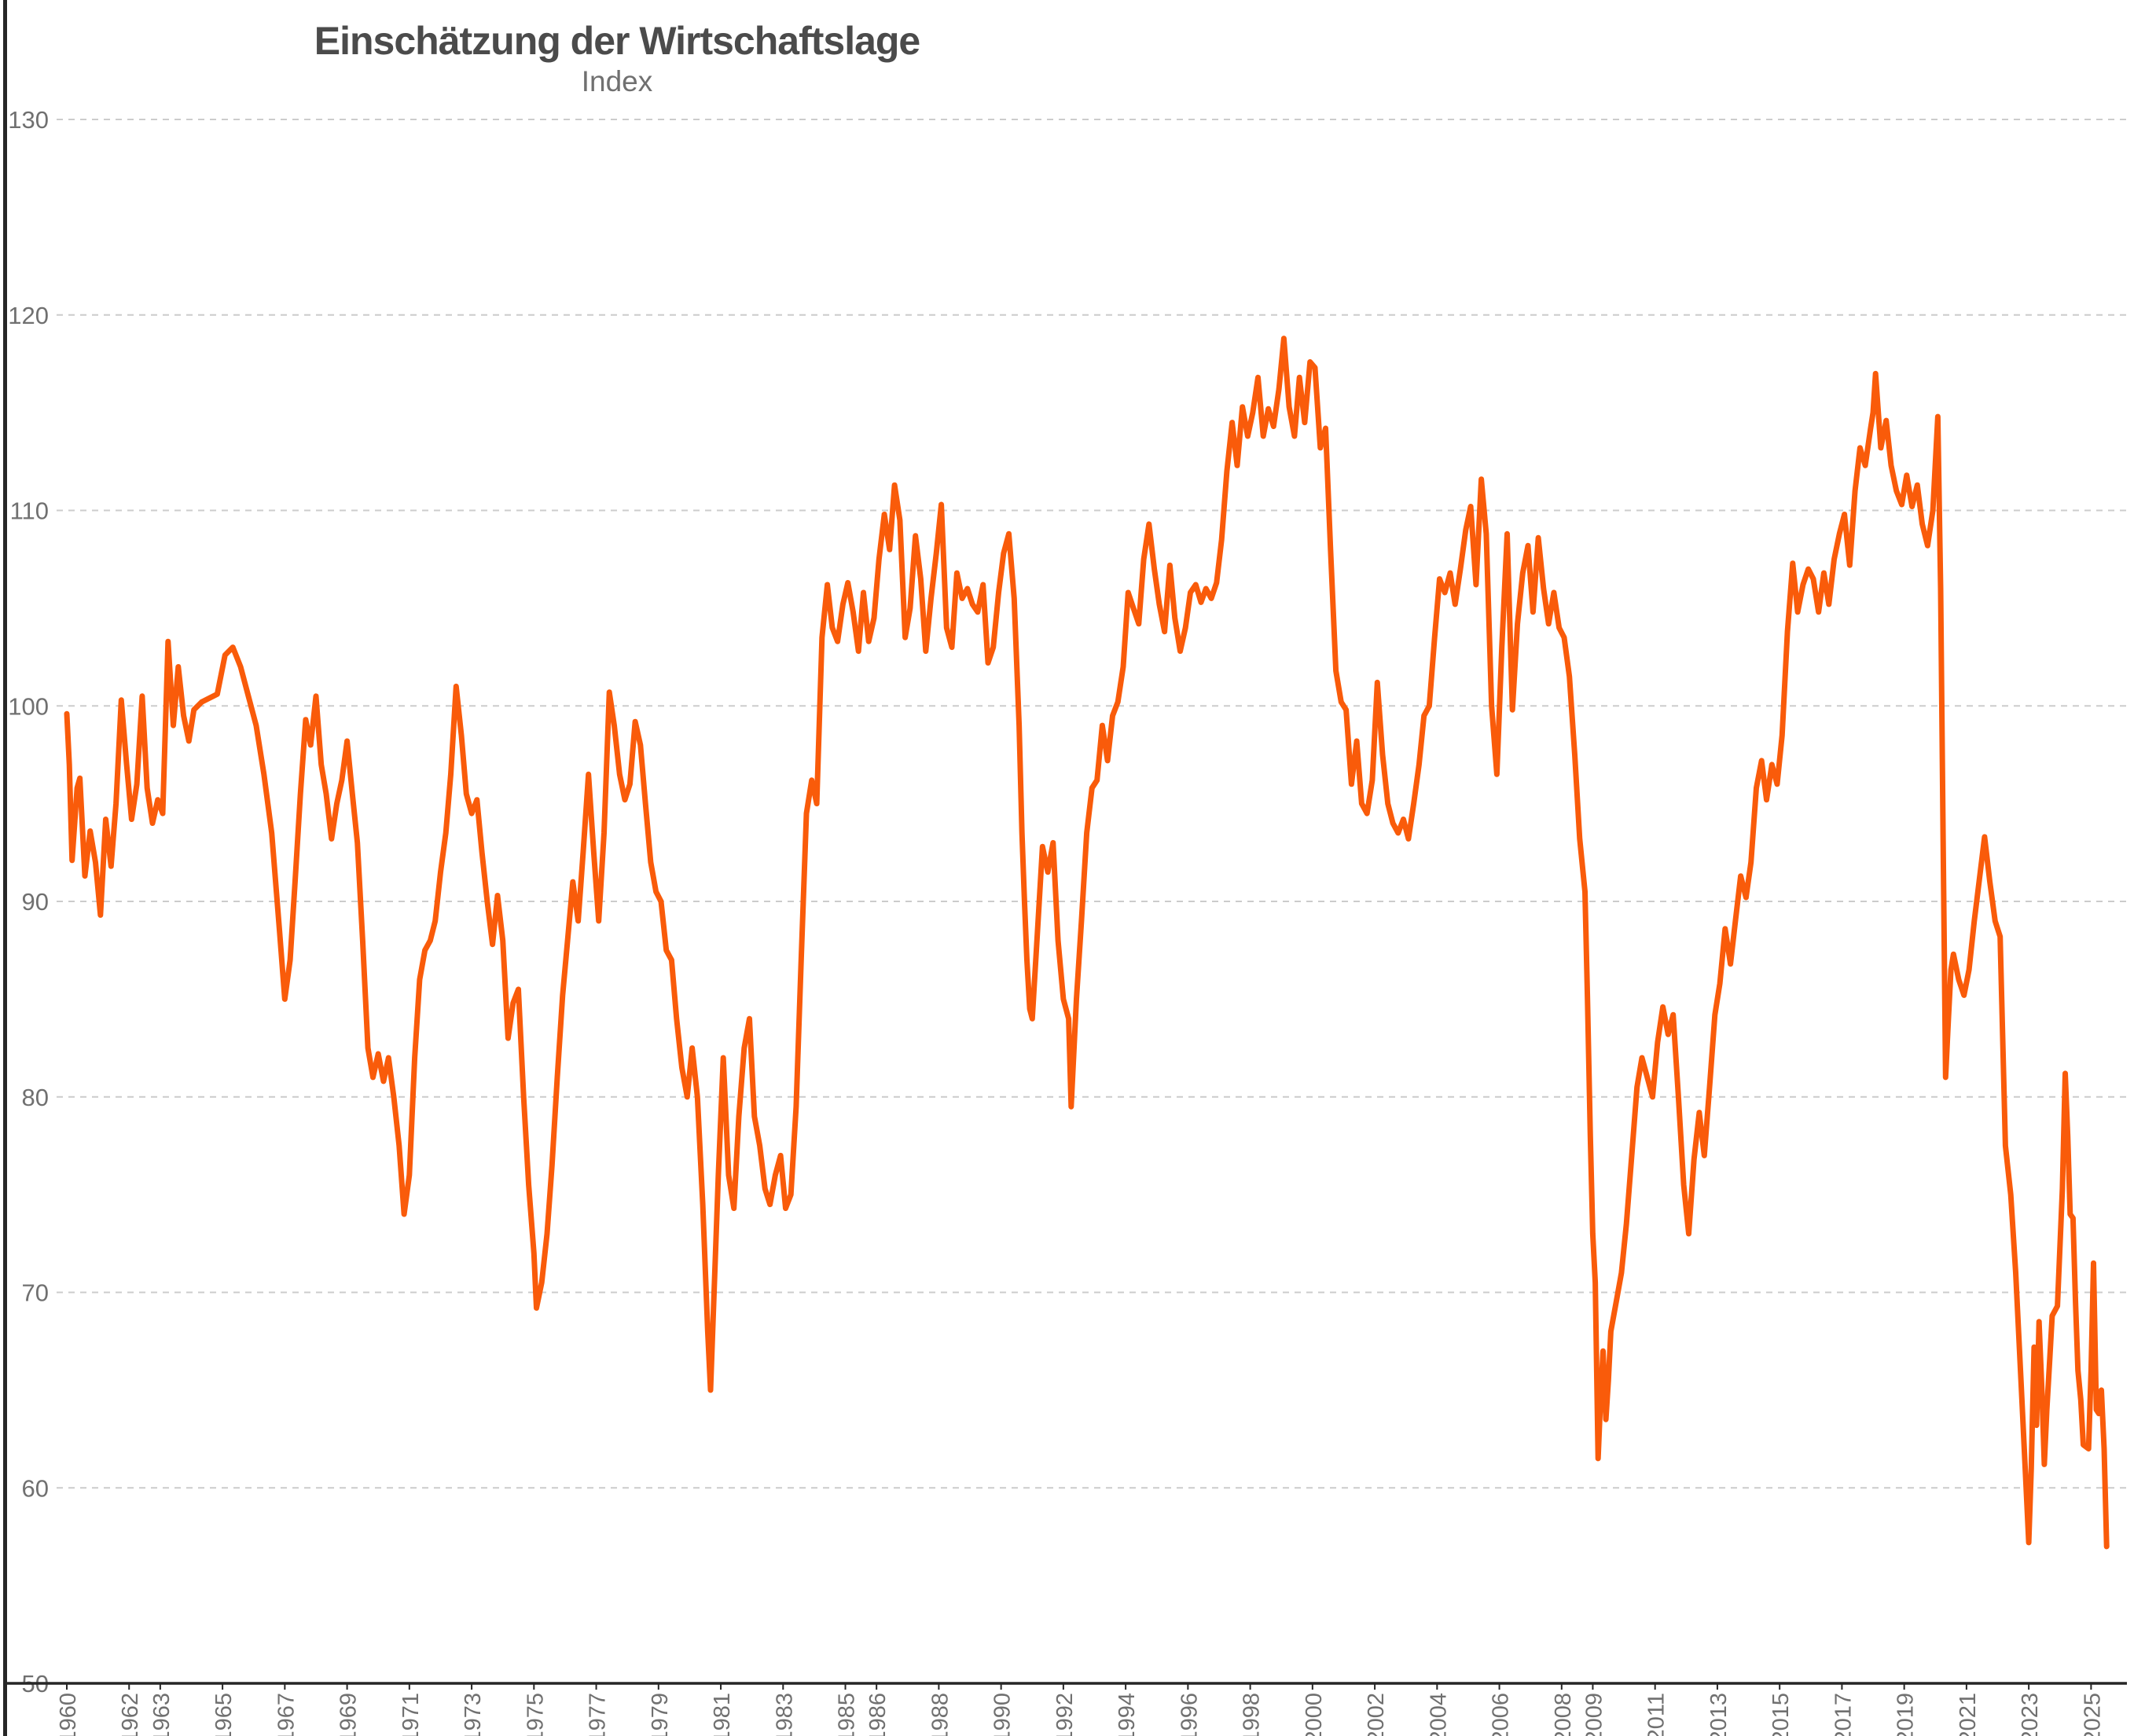 This screenshot has height=1736, width=2145. What do you see at coordinates (224, 1714) in the screenshot?
I see `x-tick-label: 1965` at bounding box center [224, 1714].